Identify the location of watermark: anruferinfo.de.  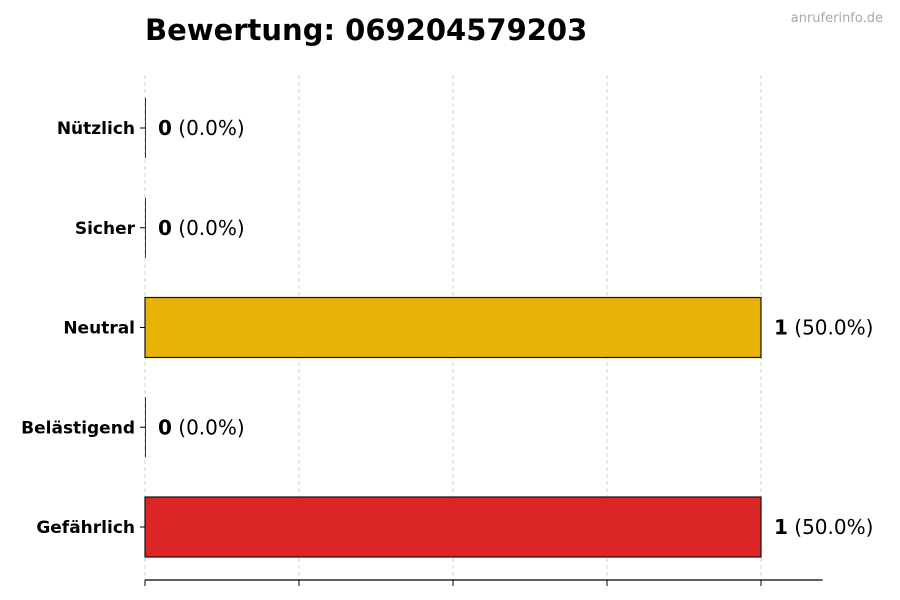
(837, 18).